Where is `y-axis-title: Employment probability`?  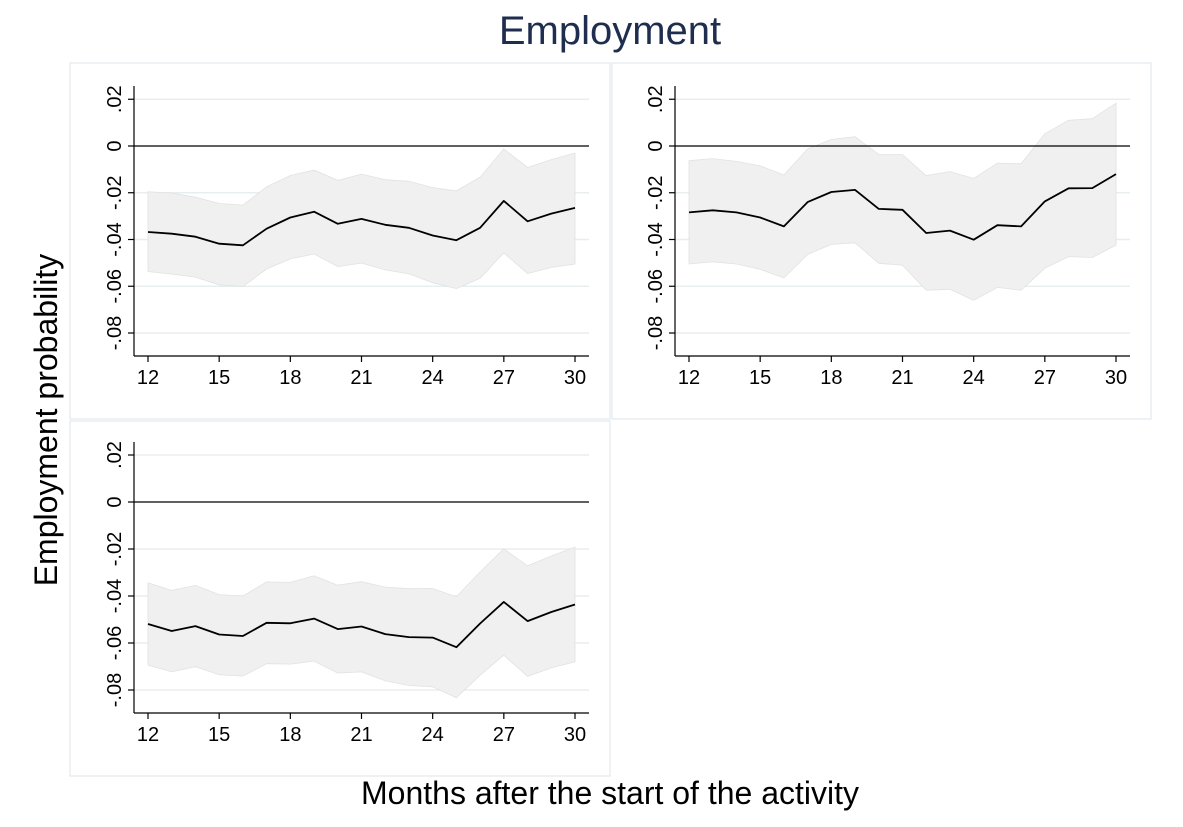 y-axis-title: Employment probability is located at coordinates (46, 420).